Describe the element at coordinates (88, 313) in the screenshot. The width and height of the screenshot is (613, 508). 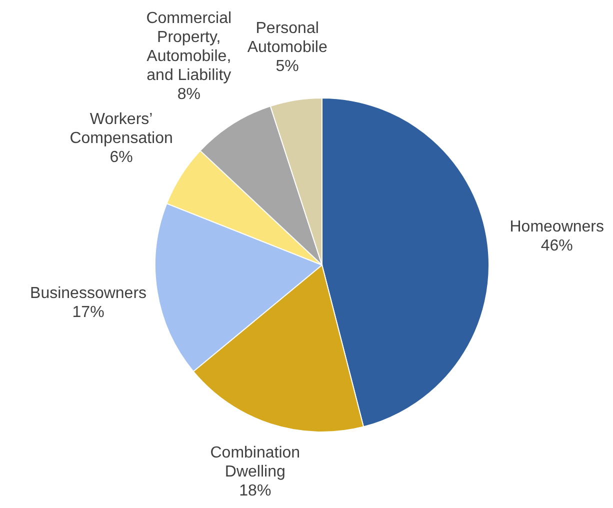
I see `data-label: 17%` at that location.